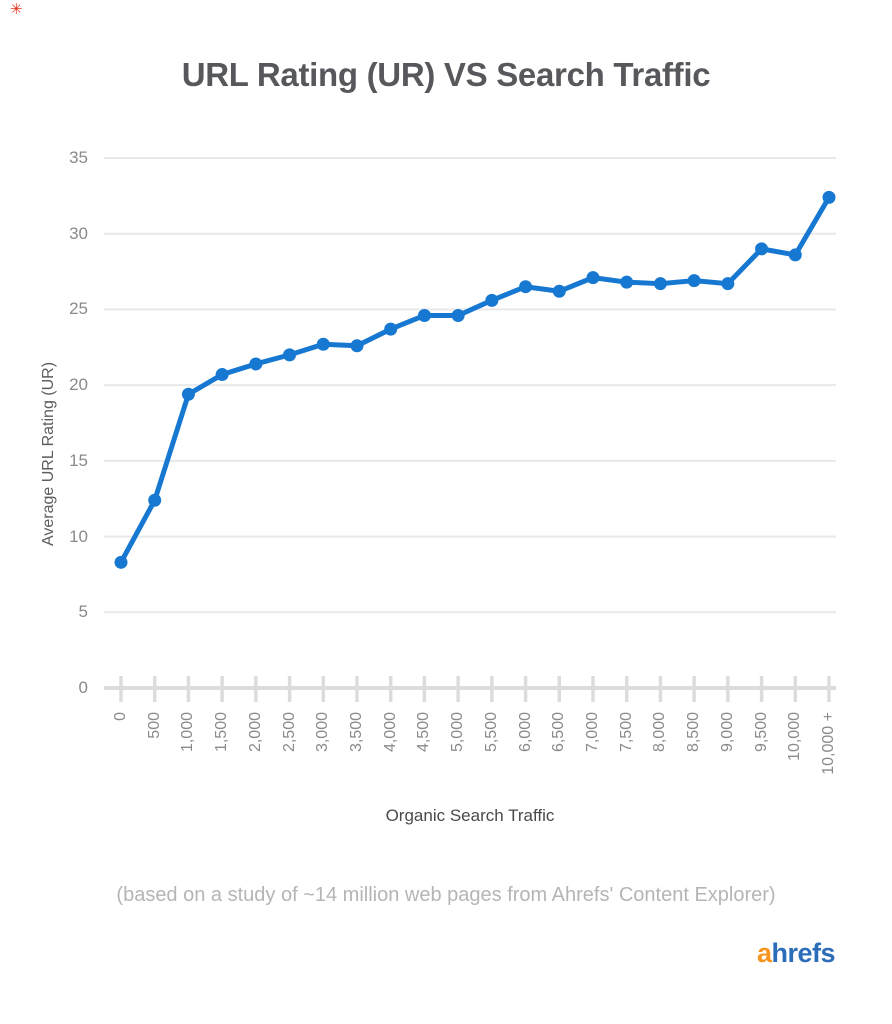 This screenshot has width=892, height=1024. I want to click on x-tick-label: 500, so click(154, 725).